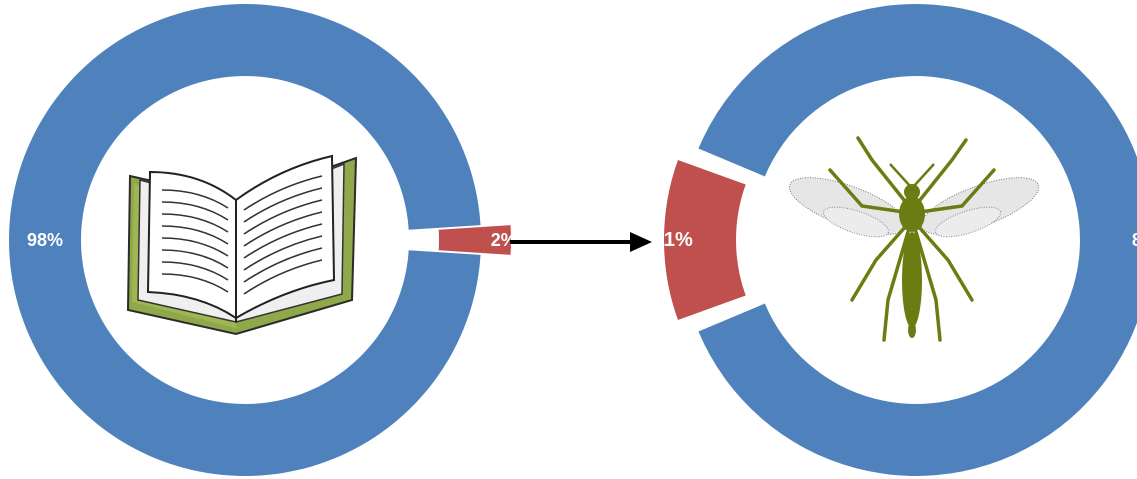 Image resolution: width=1137 pixels, height=479 pixels. I want to click on slice-11-percent, so click(705, 240).